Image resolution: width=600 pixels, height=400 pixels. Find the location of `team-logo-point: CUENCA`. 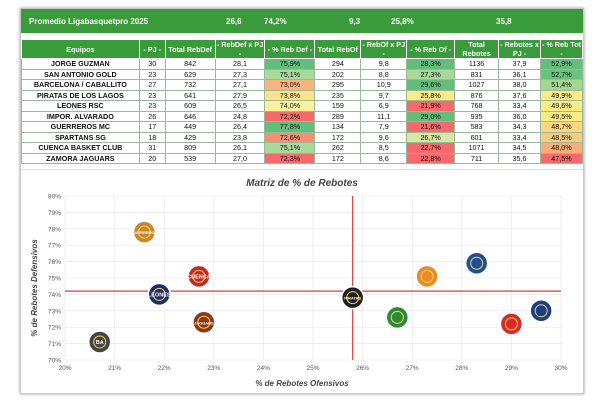

team-logo-point: CUENCA is located at coordinates (199, 276).